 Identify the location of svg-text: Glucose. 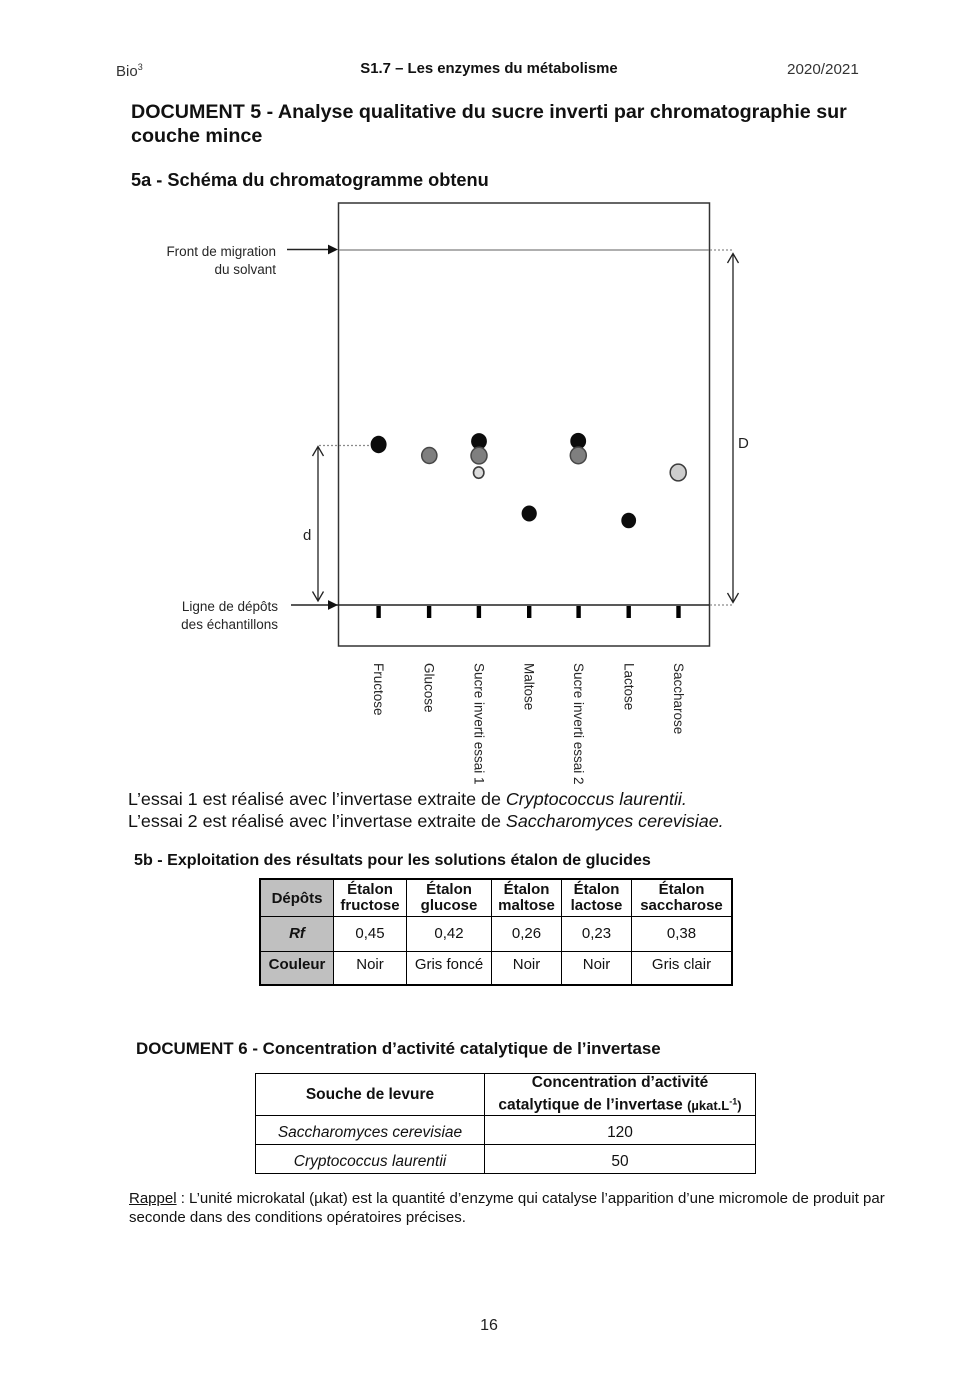
(429, 688).